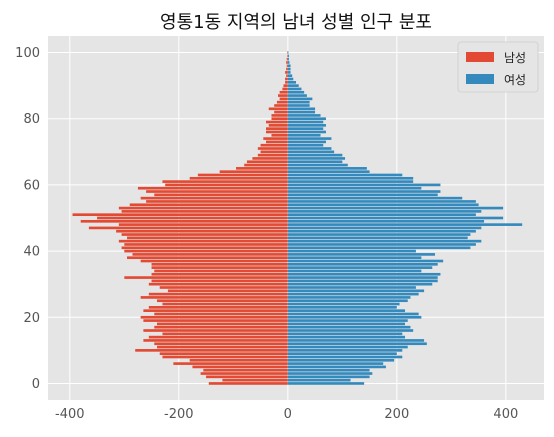  What do you see at coordinates (179, 414) in the screenshot?
I see `x-tick-label: -200` at bounding box center [179, 414].